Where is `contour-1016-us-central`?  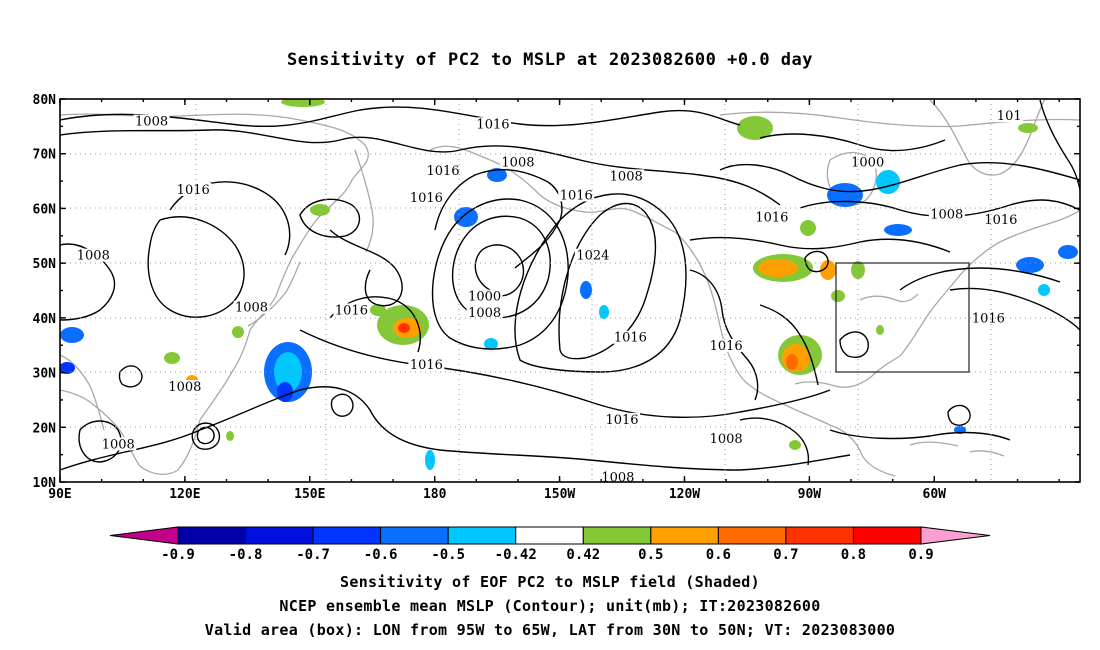 contour-1016-us-central is located at coordinates (789, 345).